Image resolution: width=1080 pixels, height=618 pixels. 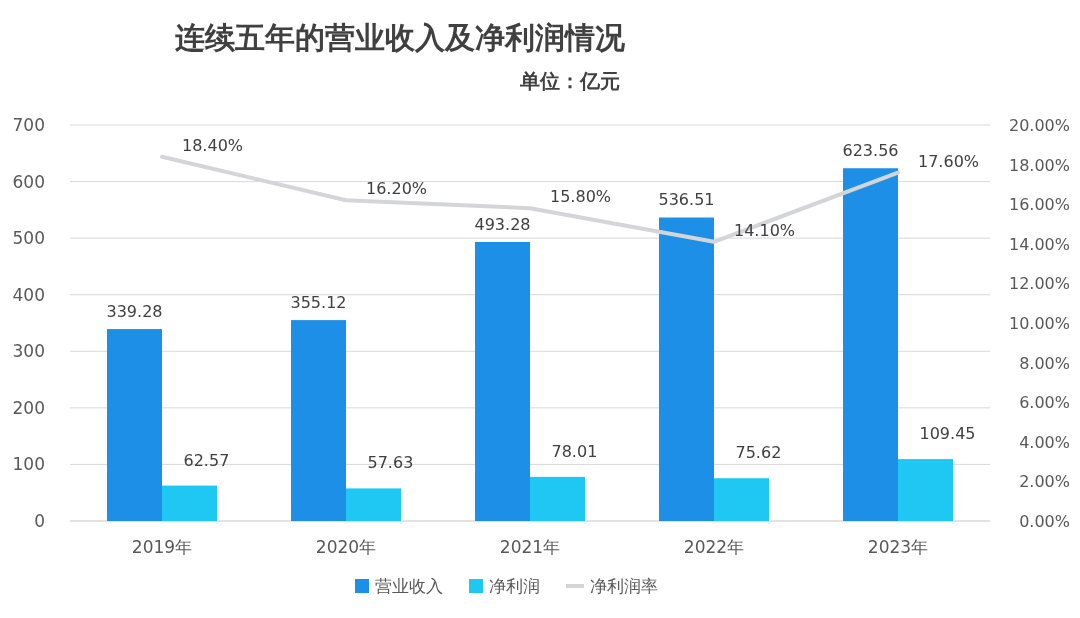 What do you see at coordinates (318, 303) in the screenshot?
I see `data-label: 355.12` at bounding box center [318, 303].